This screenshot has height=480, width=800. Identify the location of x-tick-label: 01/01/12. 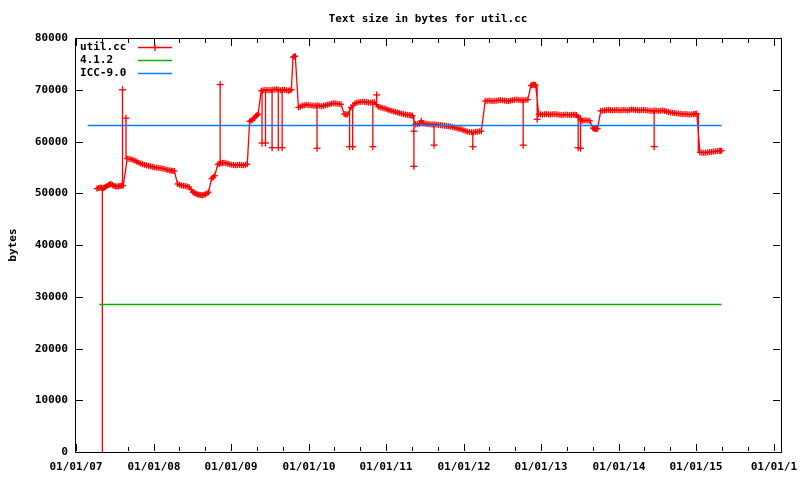
(464, 466).